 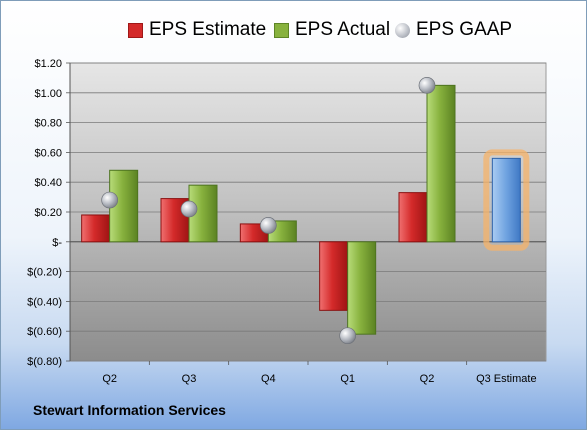 I want to click on x-tick-label: Q4, so click(x=268, y=379).